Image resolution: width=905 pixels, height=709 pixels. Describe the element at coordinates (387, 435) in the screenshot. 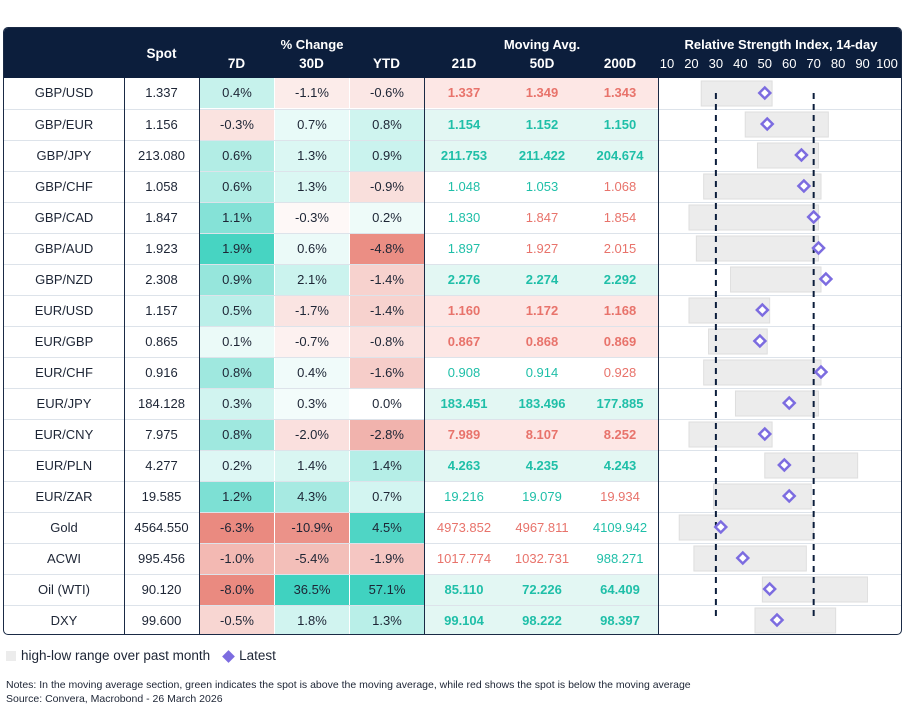

I see `change-ytd-cell: -2.8%` at that location.